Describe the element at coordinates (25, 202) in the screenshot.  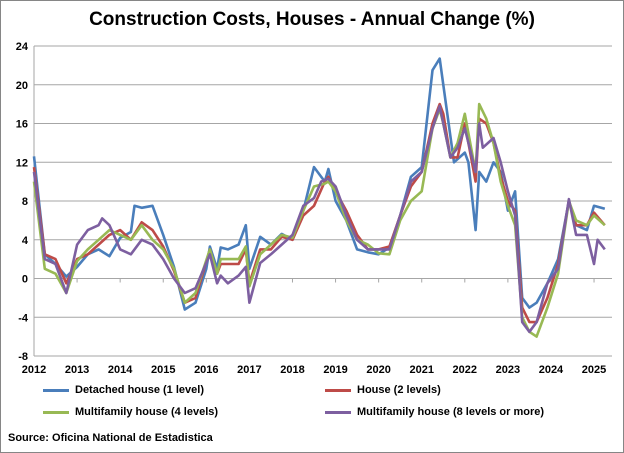
I see `y-tick-label: 8` at that location.